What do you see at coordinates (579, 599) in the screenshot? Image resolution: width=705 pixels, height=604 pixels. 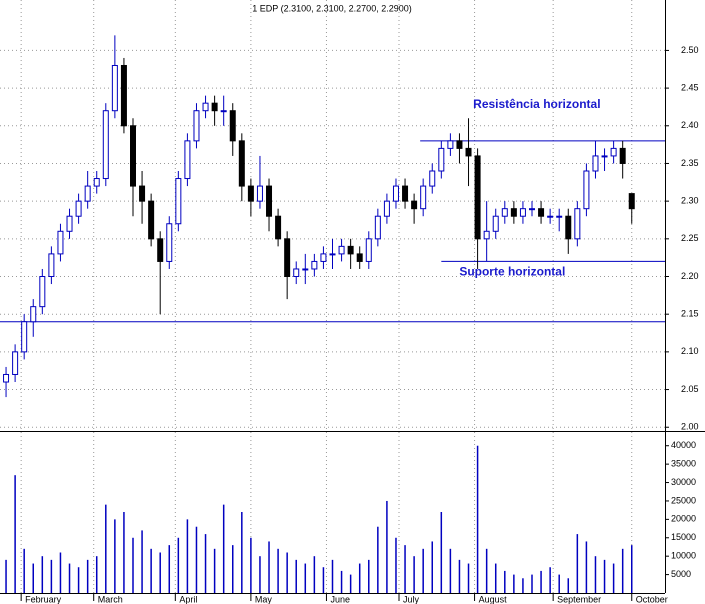 I see `x-tick-label: September` at bounding box center [579, 599].